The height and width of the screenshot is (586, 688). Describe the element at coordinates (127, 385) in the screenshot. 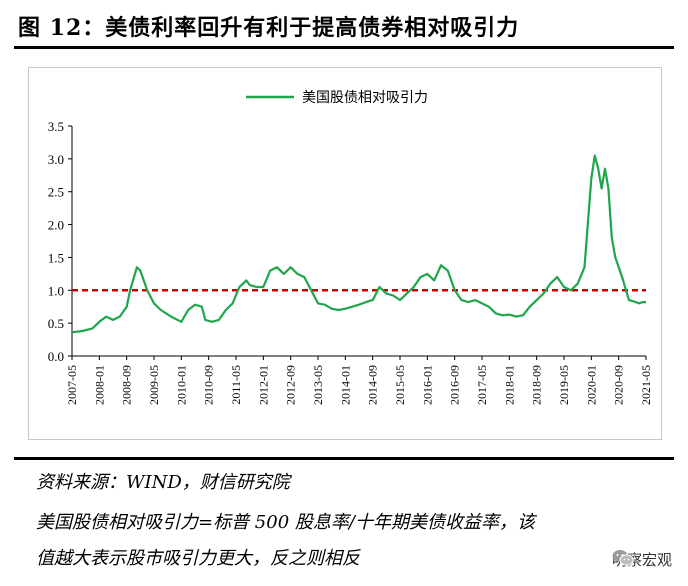

I see `x-tick-label: 2008-09` at that location.